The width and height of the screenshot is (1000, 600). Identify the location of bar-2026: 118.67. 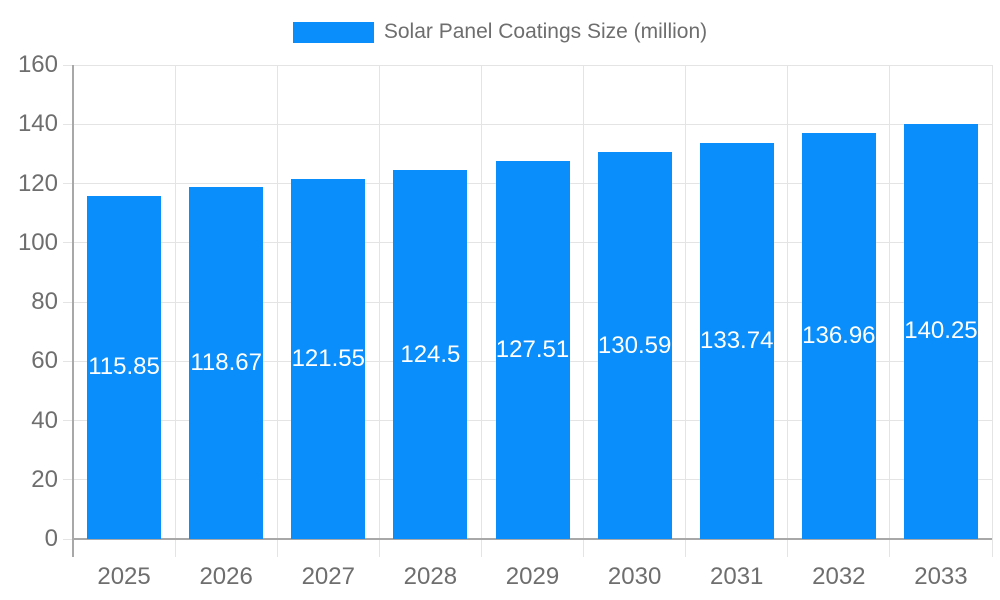
(226, 363).